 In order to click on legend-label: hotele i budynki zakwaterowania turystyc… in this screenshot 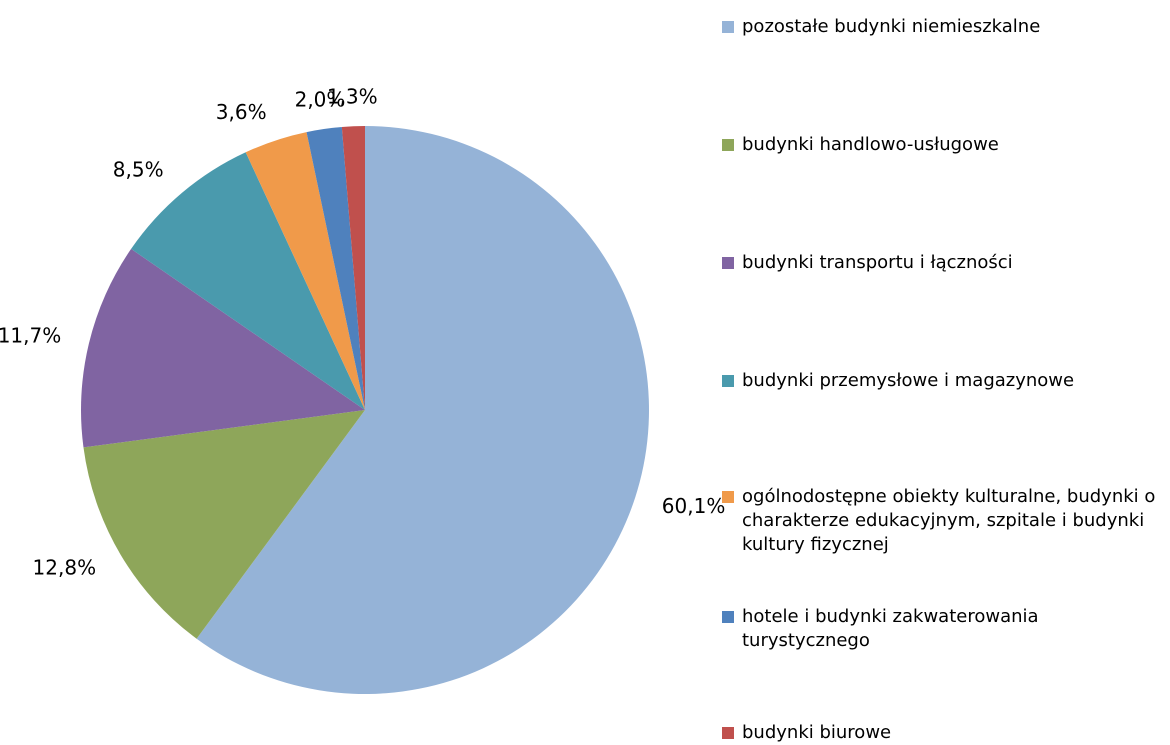, I will do `click(890, 628)`.